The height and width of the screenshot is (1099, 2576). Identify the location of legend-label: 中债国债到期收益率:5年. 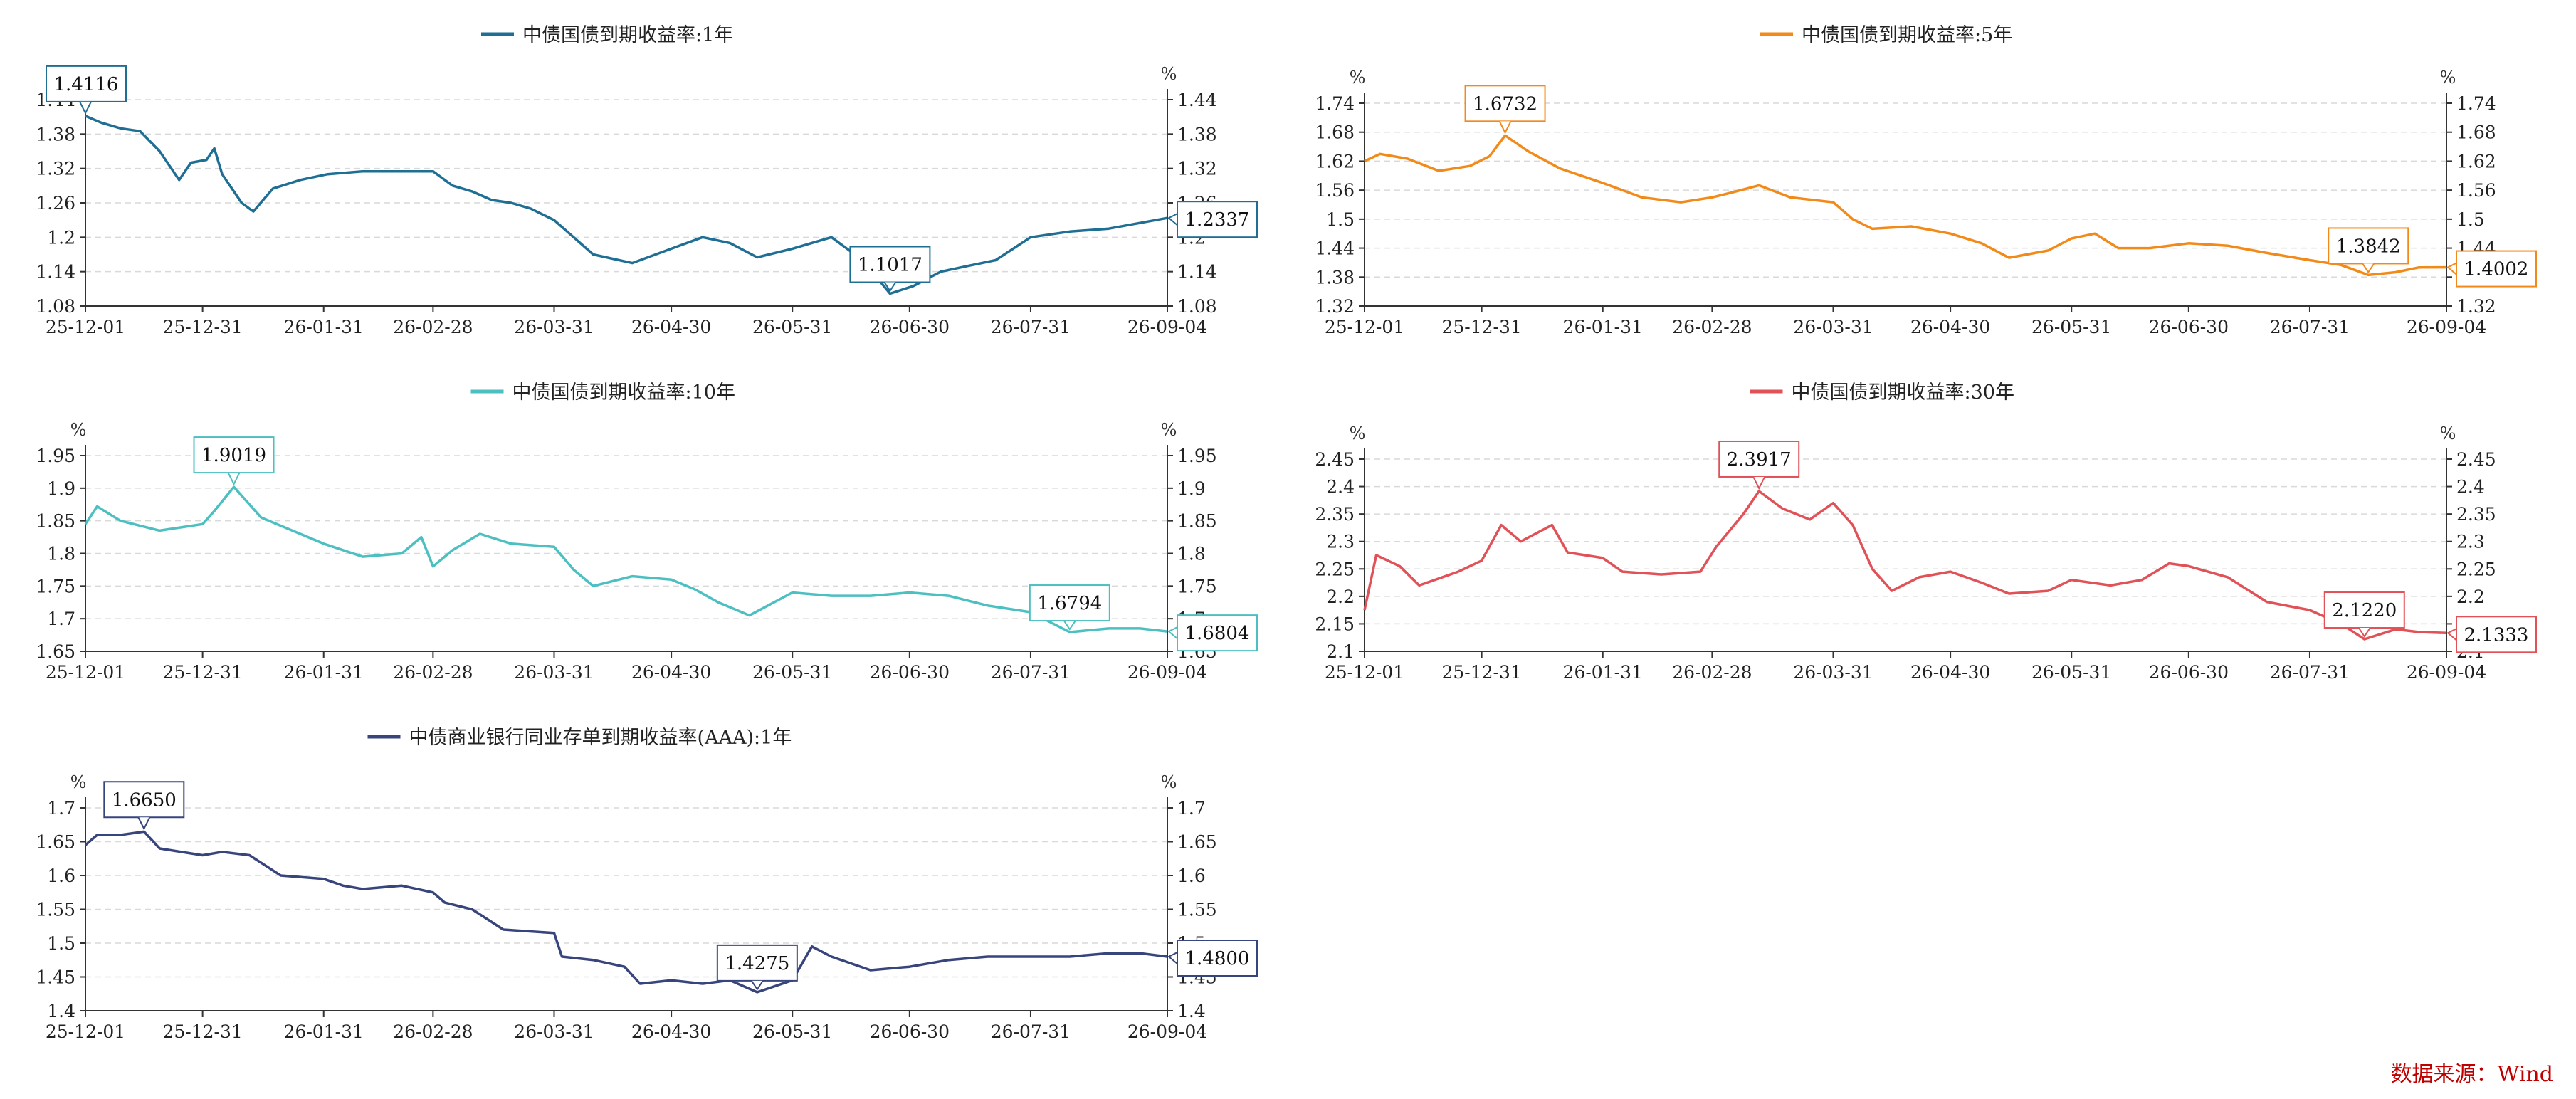
(1907, 35).